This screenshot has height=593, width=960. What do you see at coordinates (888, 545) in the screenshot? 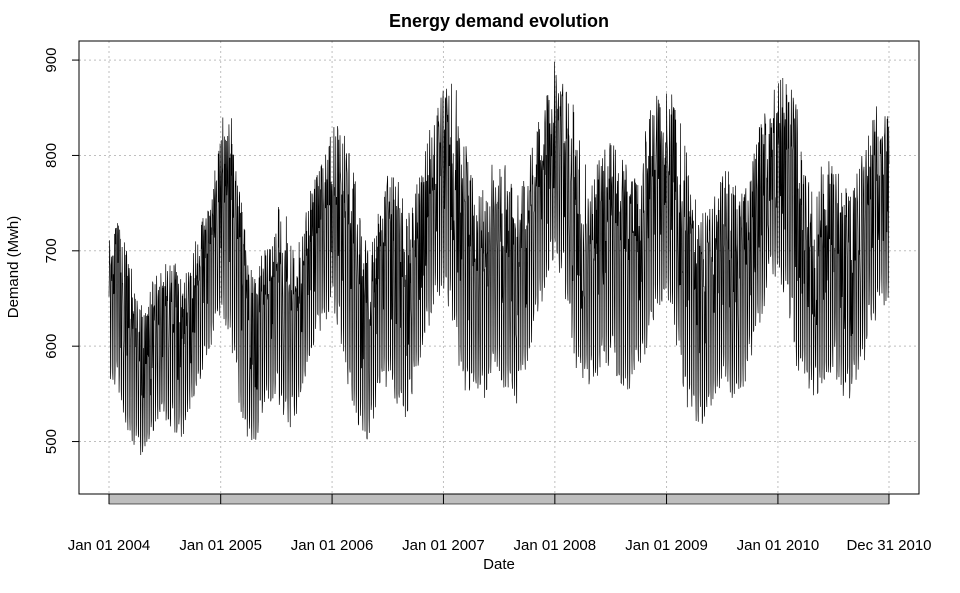
I see `x-tick-label: Dec 31 2010` at bounding box center [888, 545].